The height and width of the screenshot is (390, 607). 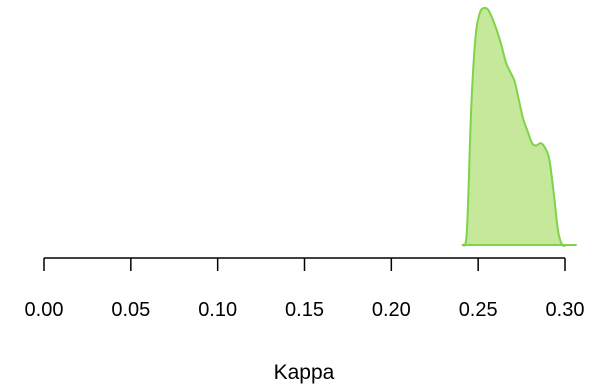 I want to click on plot-area, so click(x=519, y=127).